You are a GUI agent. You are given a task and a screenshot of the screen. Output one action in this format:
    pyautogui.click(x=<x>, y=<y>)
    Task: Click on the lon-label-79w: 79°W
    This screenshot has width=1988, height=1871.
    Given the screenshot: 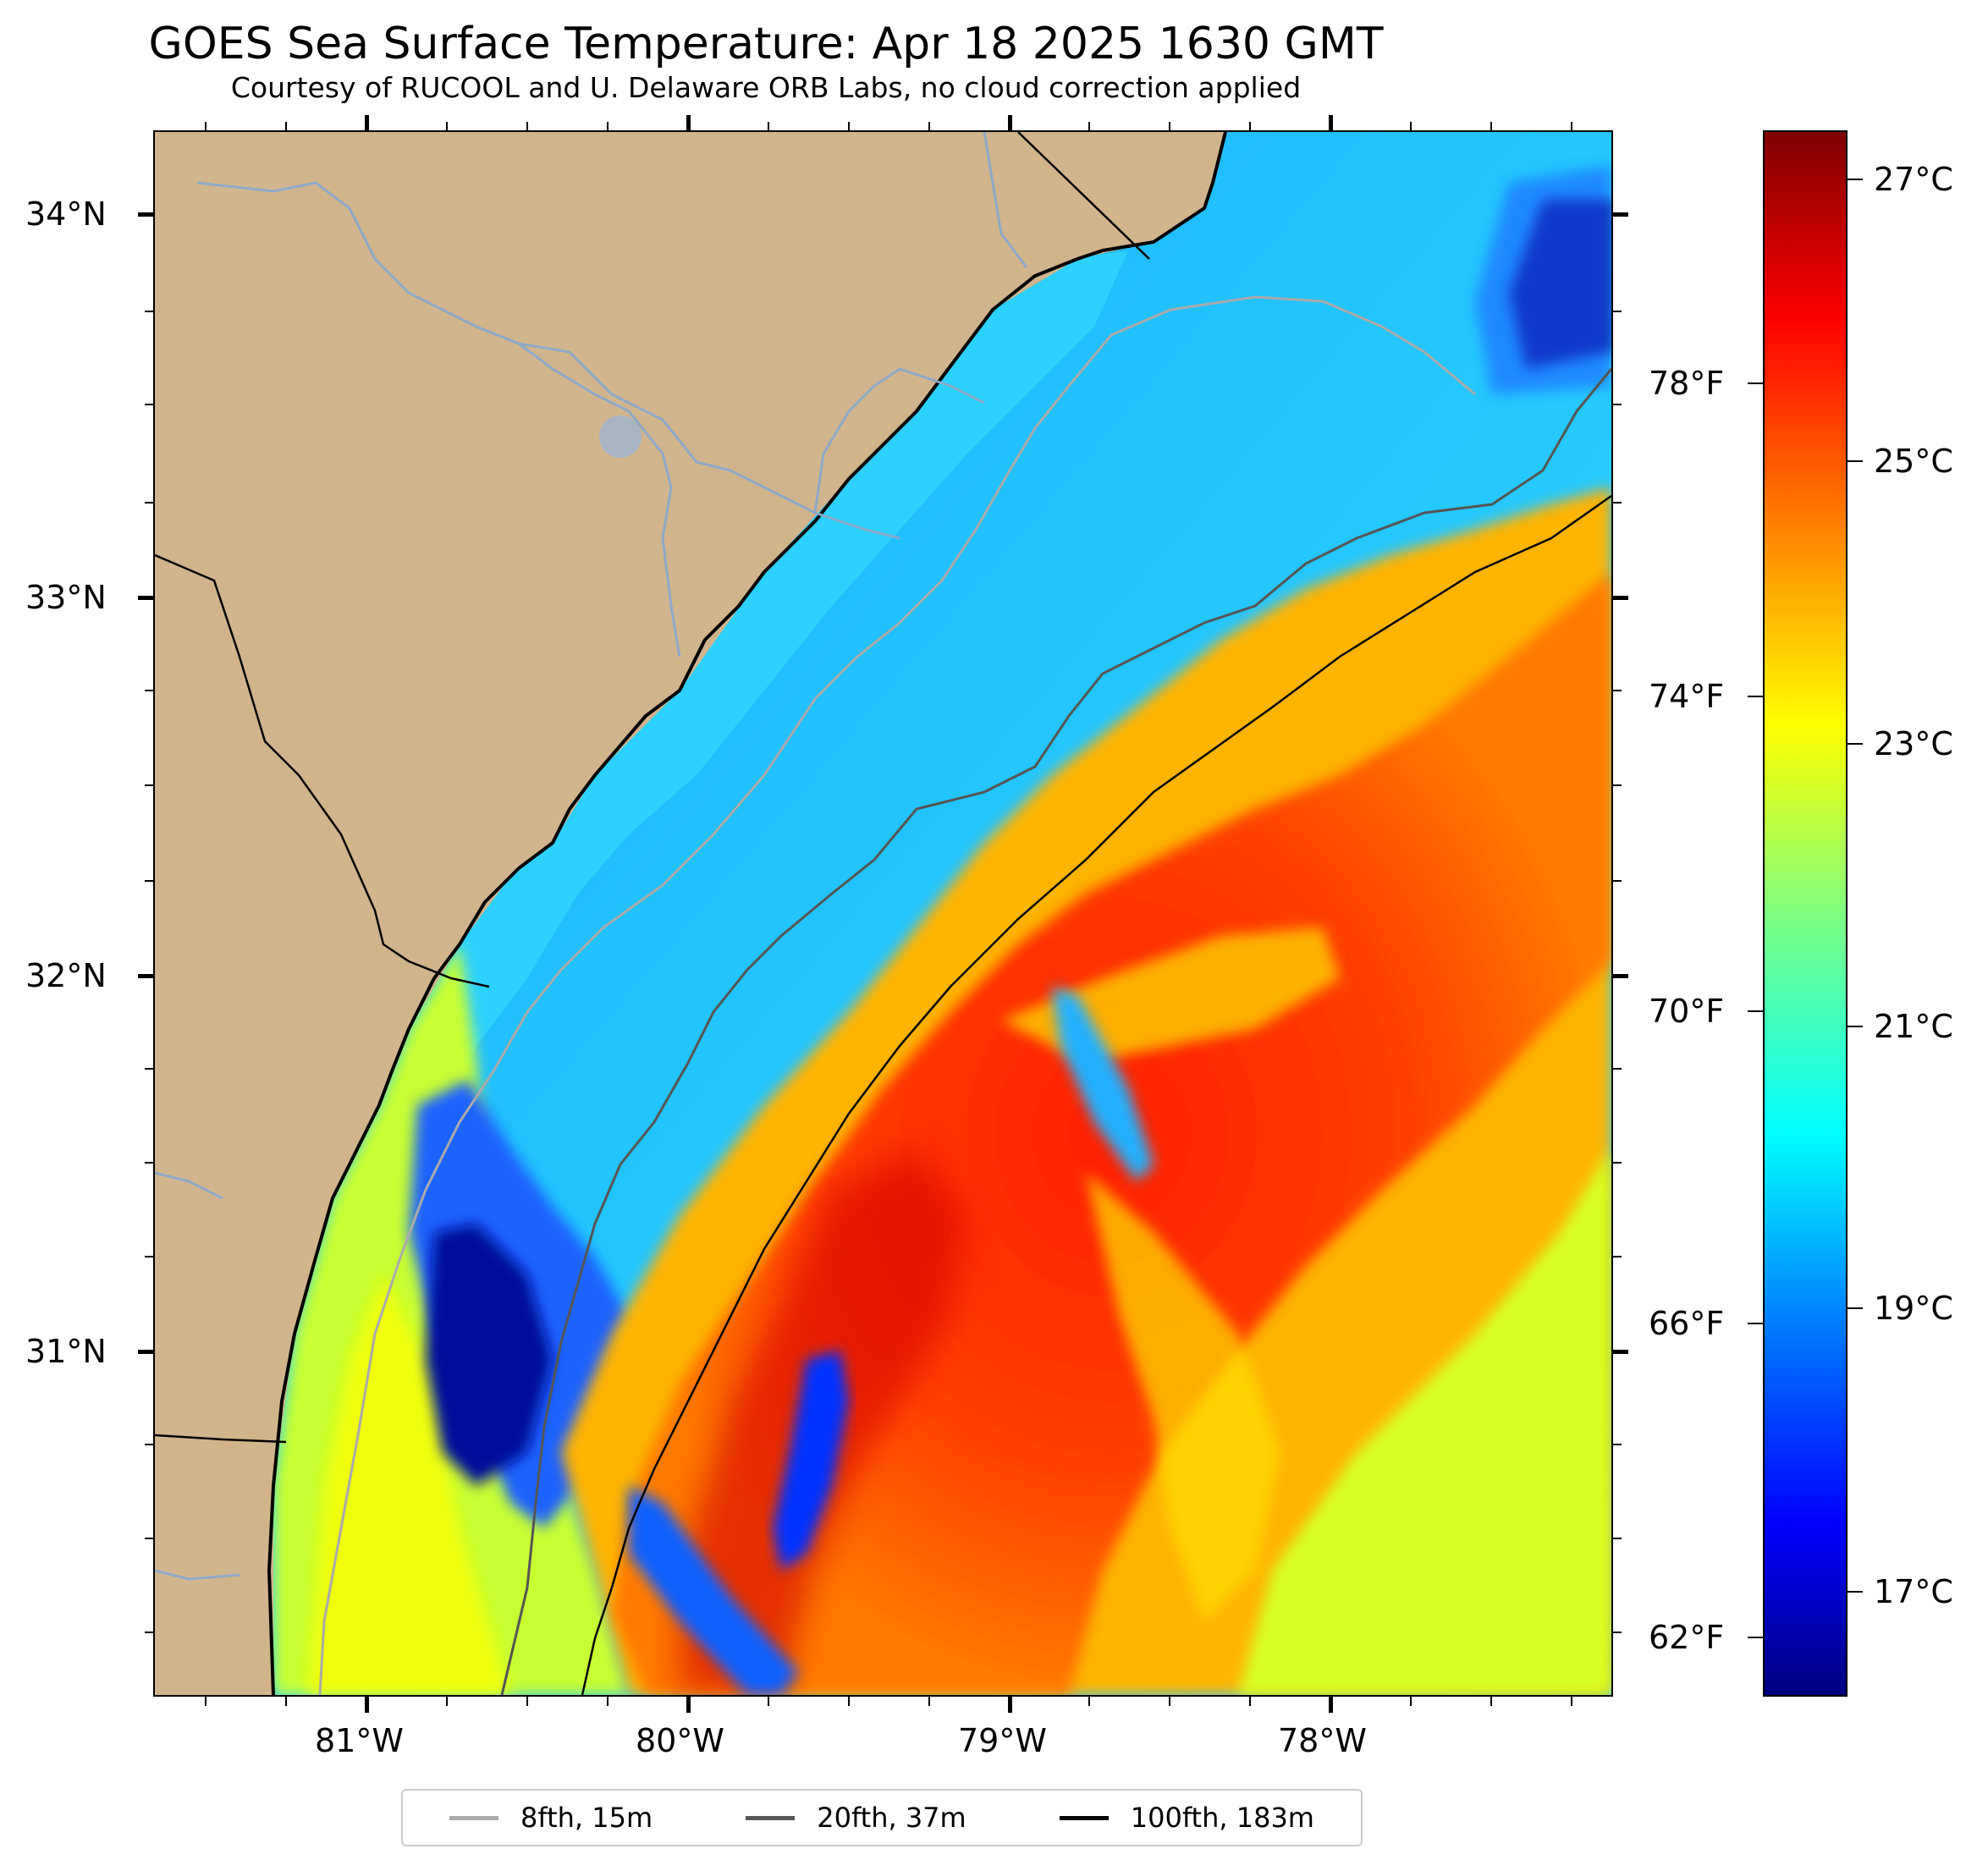 What is the action you would take?
    pyautogui.click(x=1002, y=1741)
    